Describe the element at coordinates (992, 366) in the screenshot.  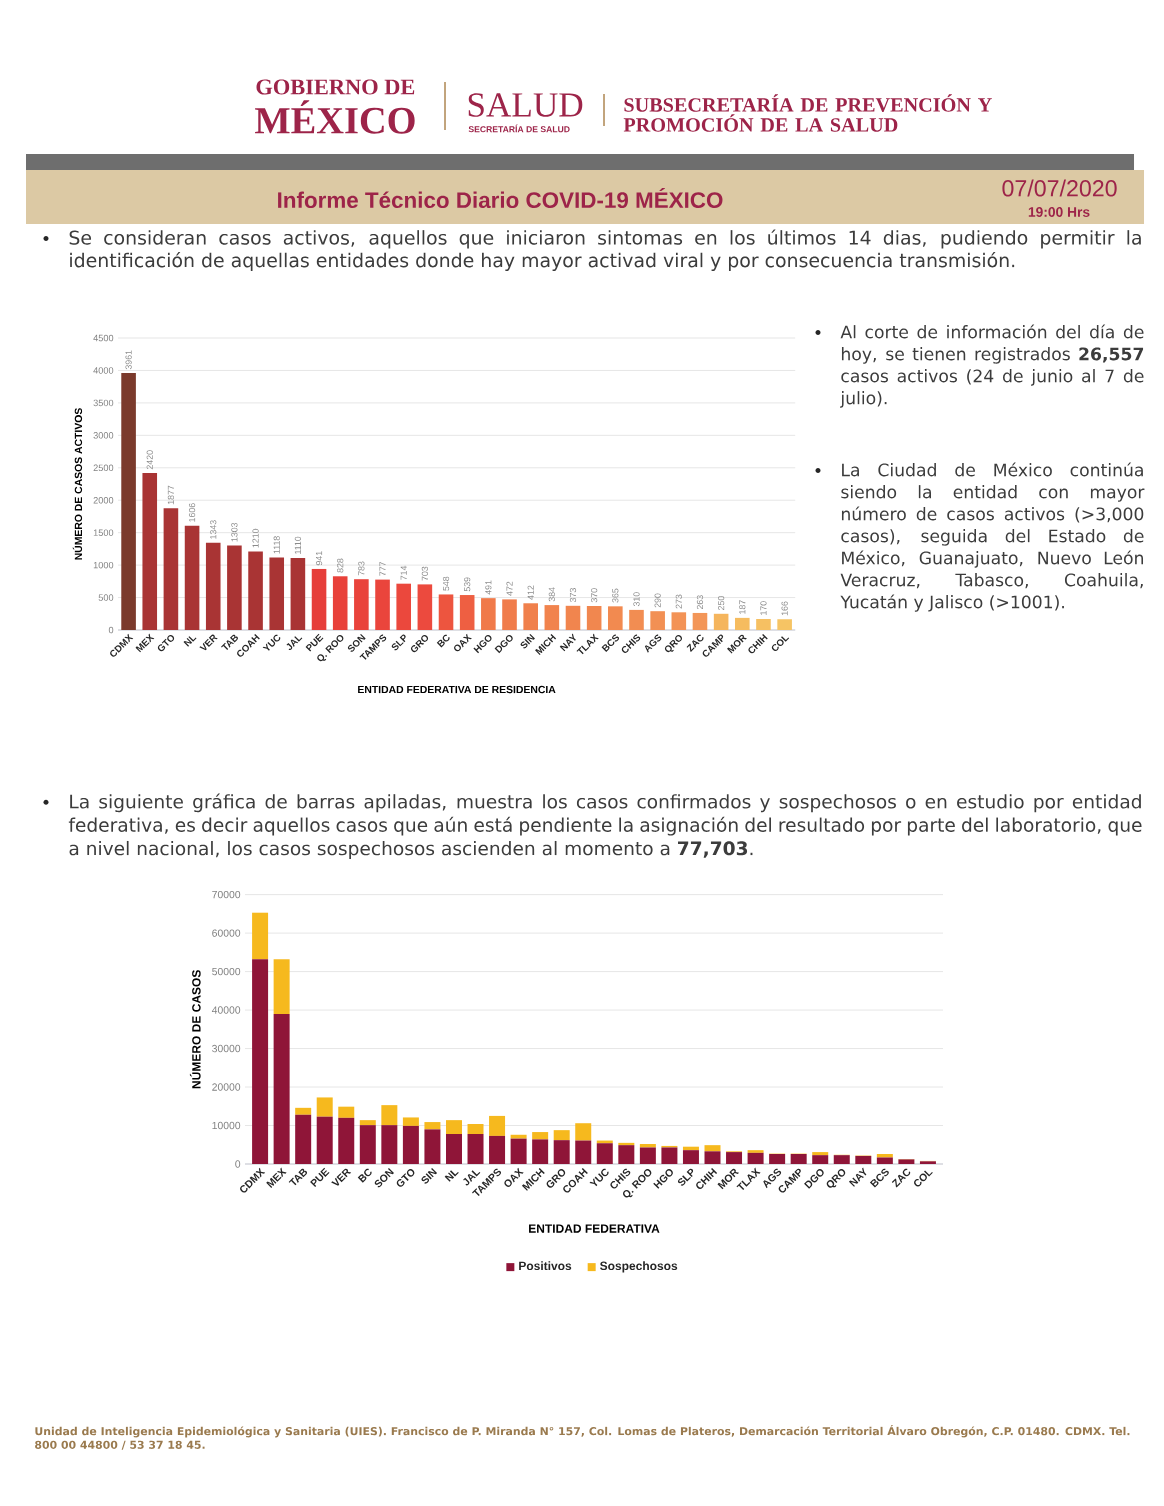
I see `text: Al corte de información del día de hoy, se tienen registrados 26,557 casos activos (24 de junio al 7 de julio).` at that location.